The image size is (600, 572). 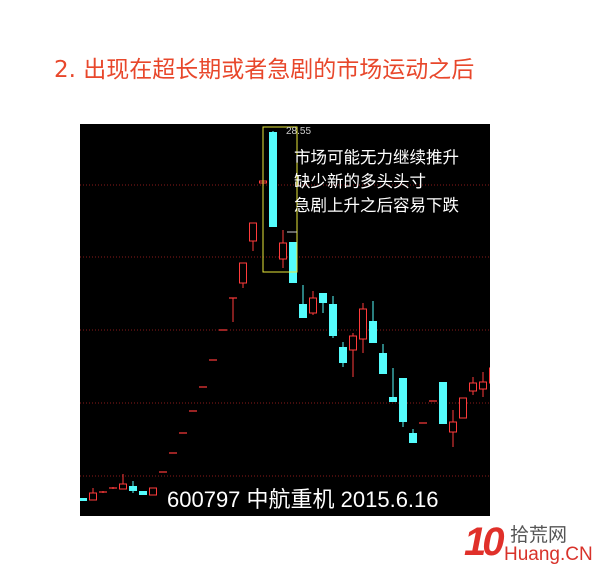 I want to click on logo-name-en: Huang.CN, so click(x=548, y=554).